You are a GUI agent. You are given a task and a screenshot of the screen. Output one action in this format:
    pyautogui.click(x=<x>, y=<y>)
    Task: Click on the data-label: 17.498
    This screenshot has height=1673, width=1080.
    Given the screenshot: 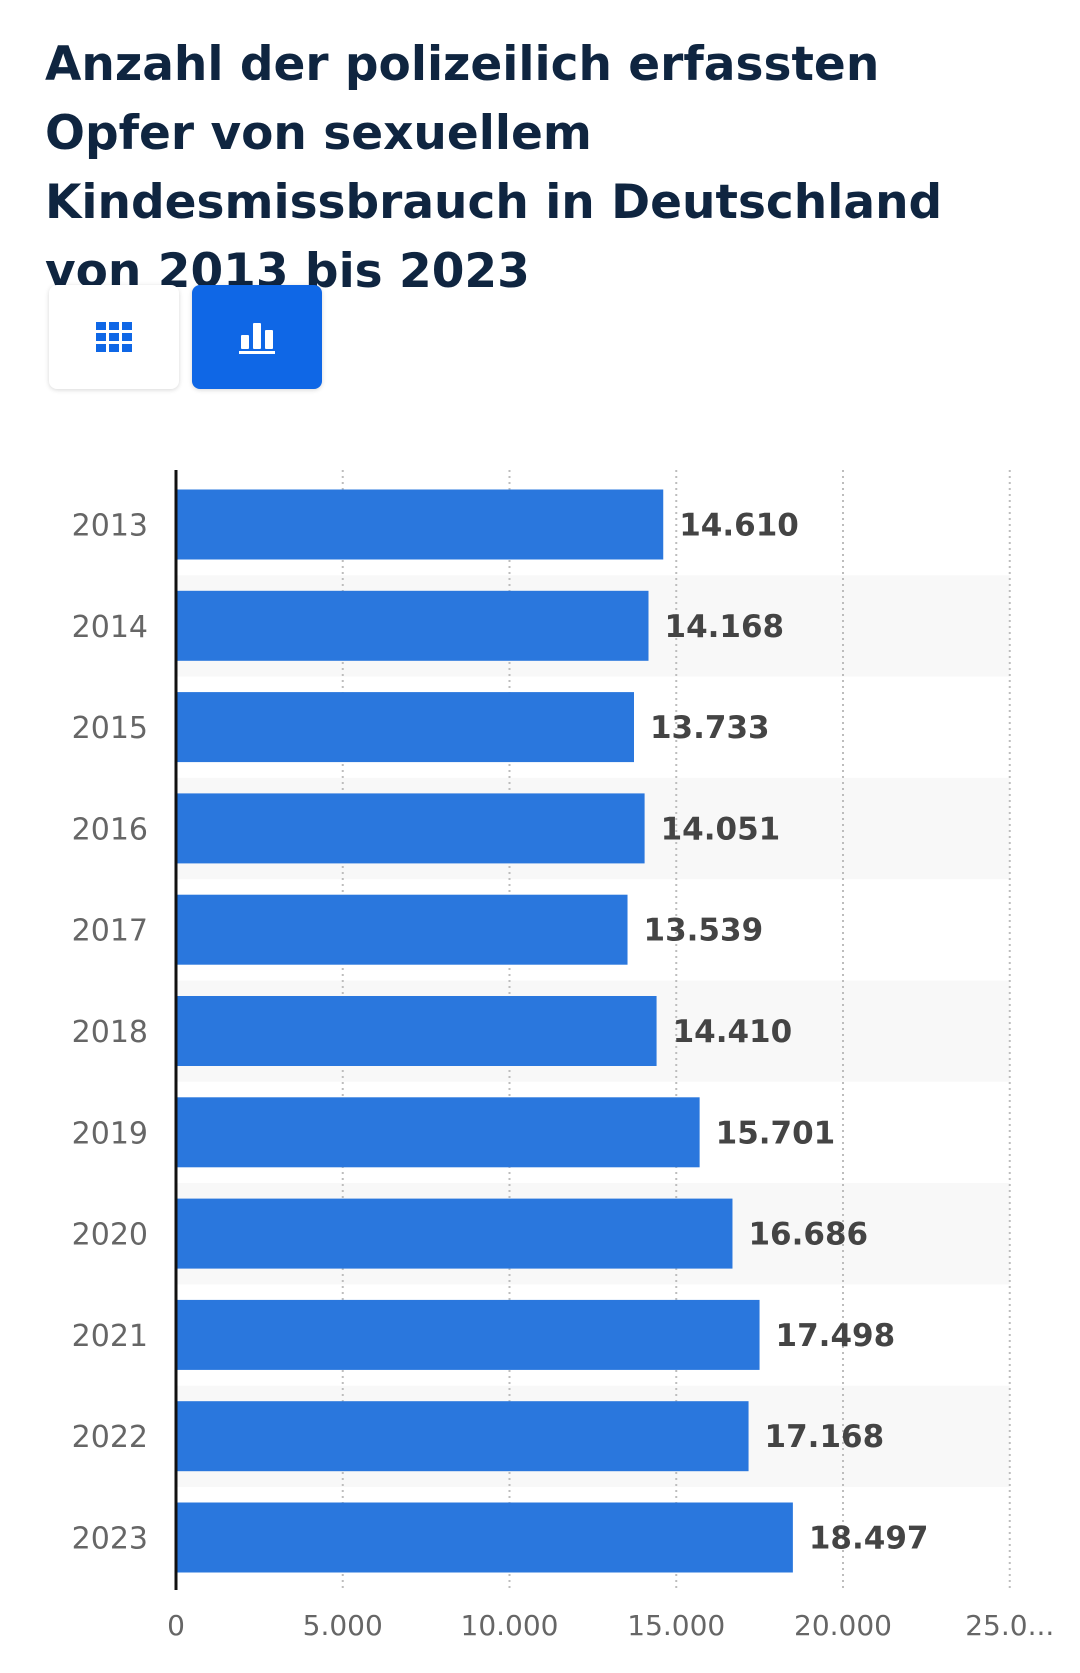 What is the action you would take?
    pyautogui.click(x=836, y=1336)
    